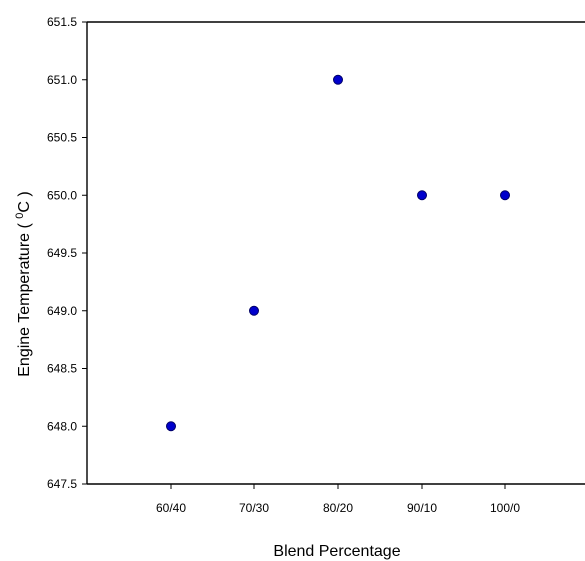 The height and width of the screenshot is (561, 585). Describe the element at coordinates (62, 369) in the screenshot. I see `y-tick-label: 648.5` at that location.